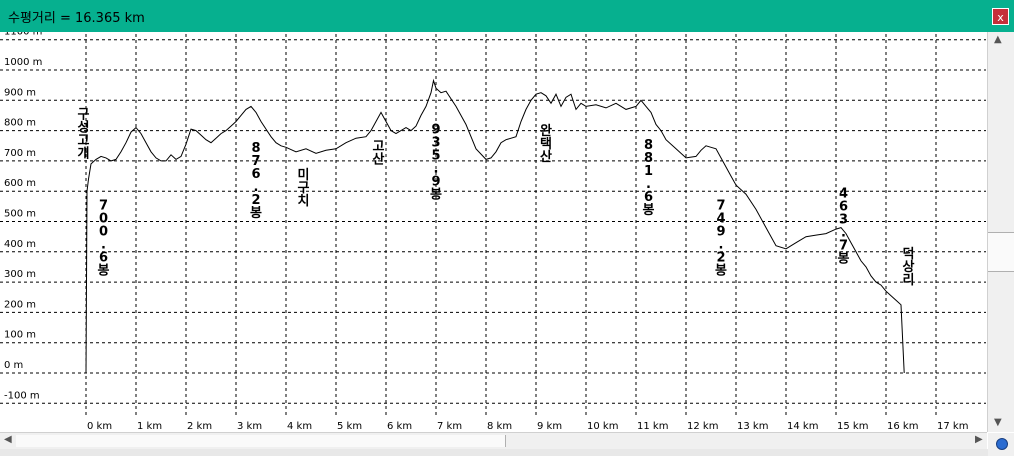  Describe the element at coordinates (199, 426) in the screenshot. I see `x-tick-label: 2 km` at that location.